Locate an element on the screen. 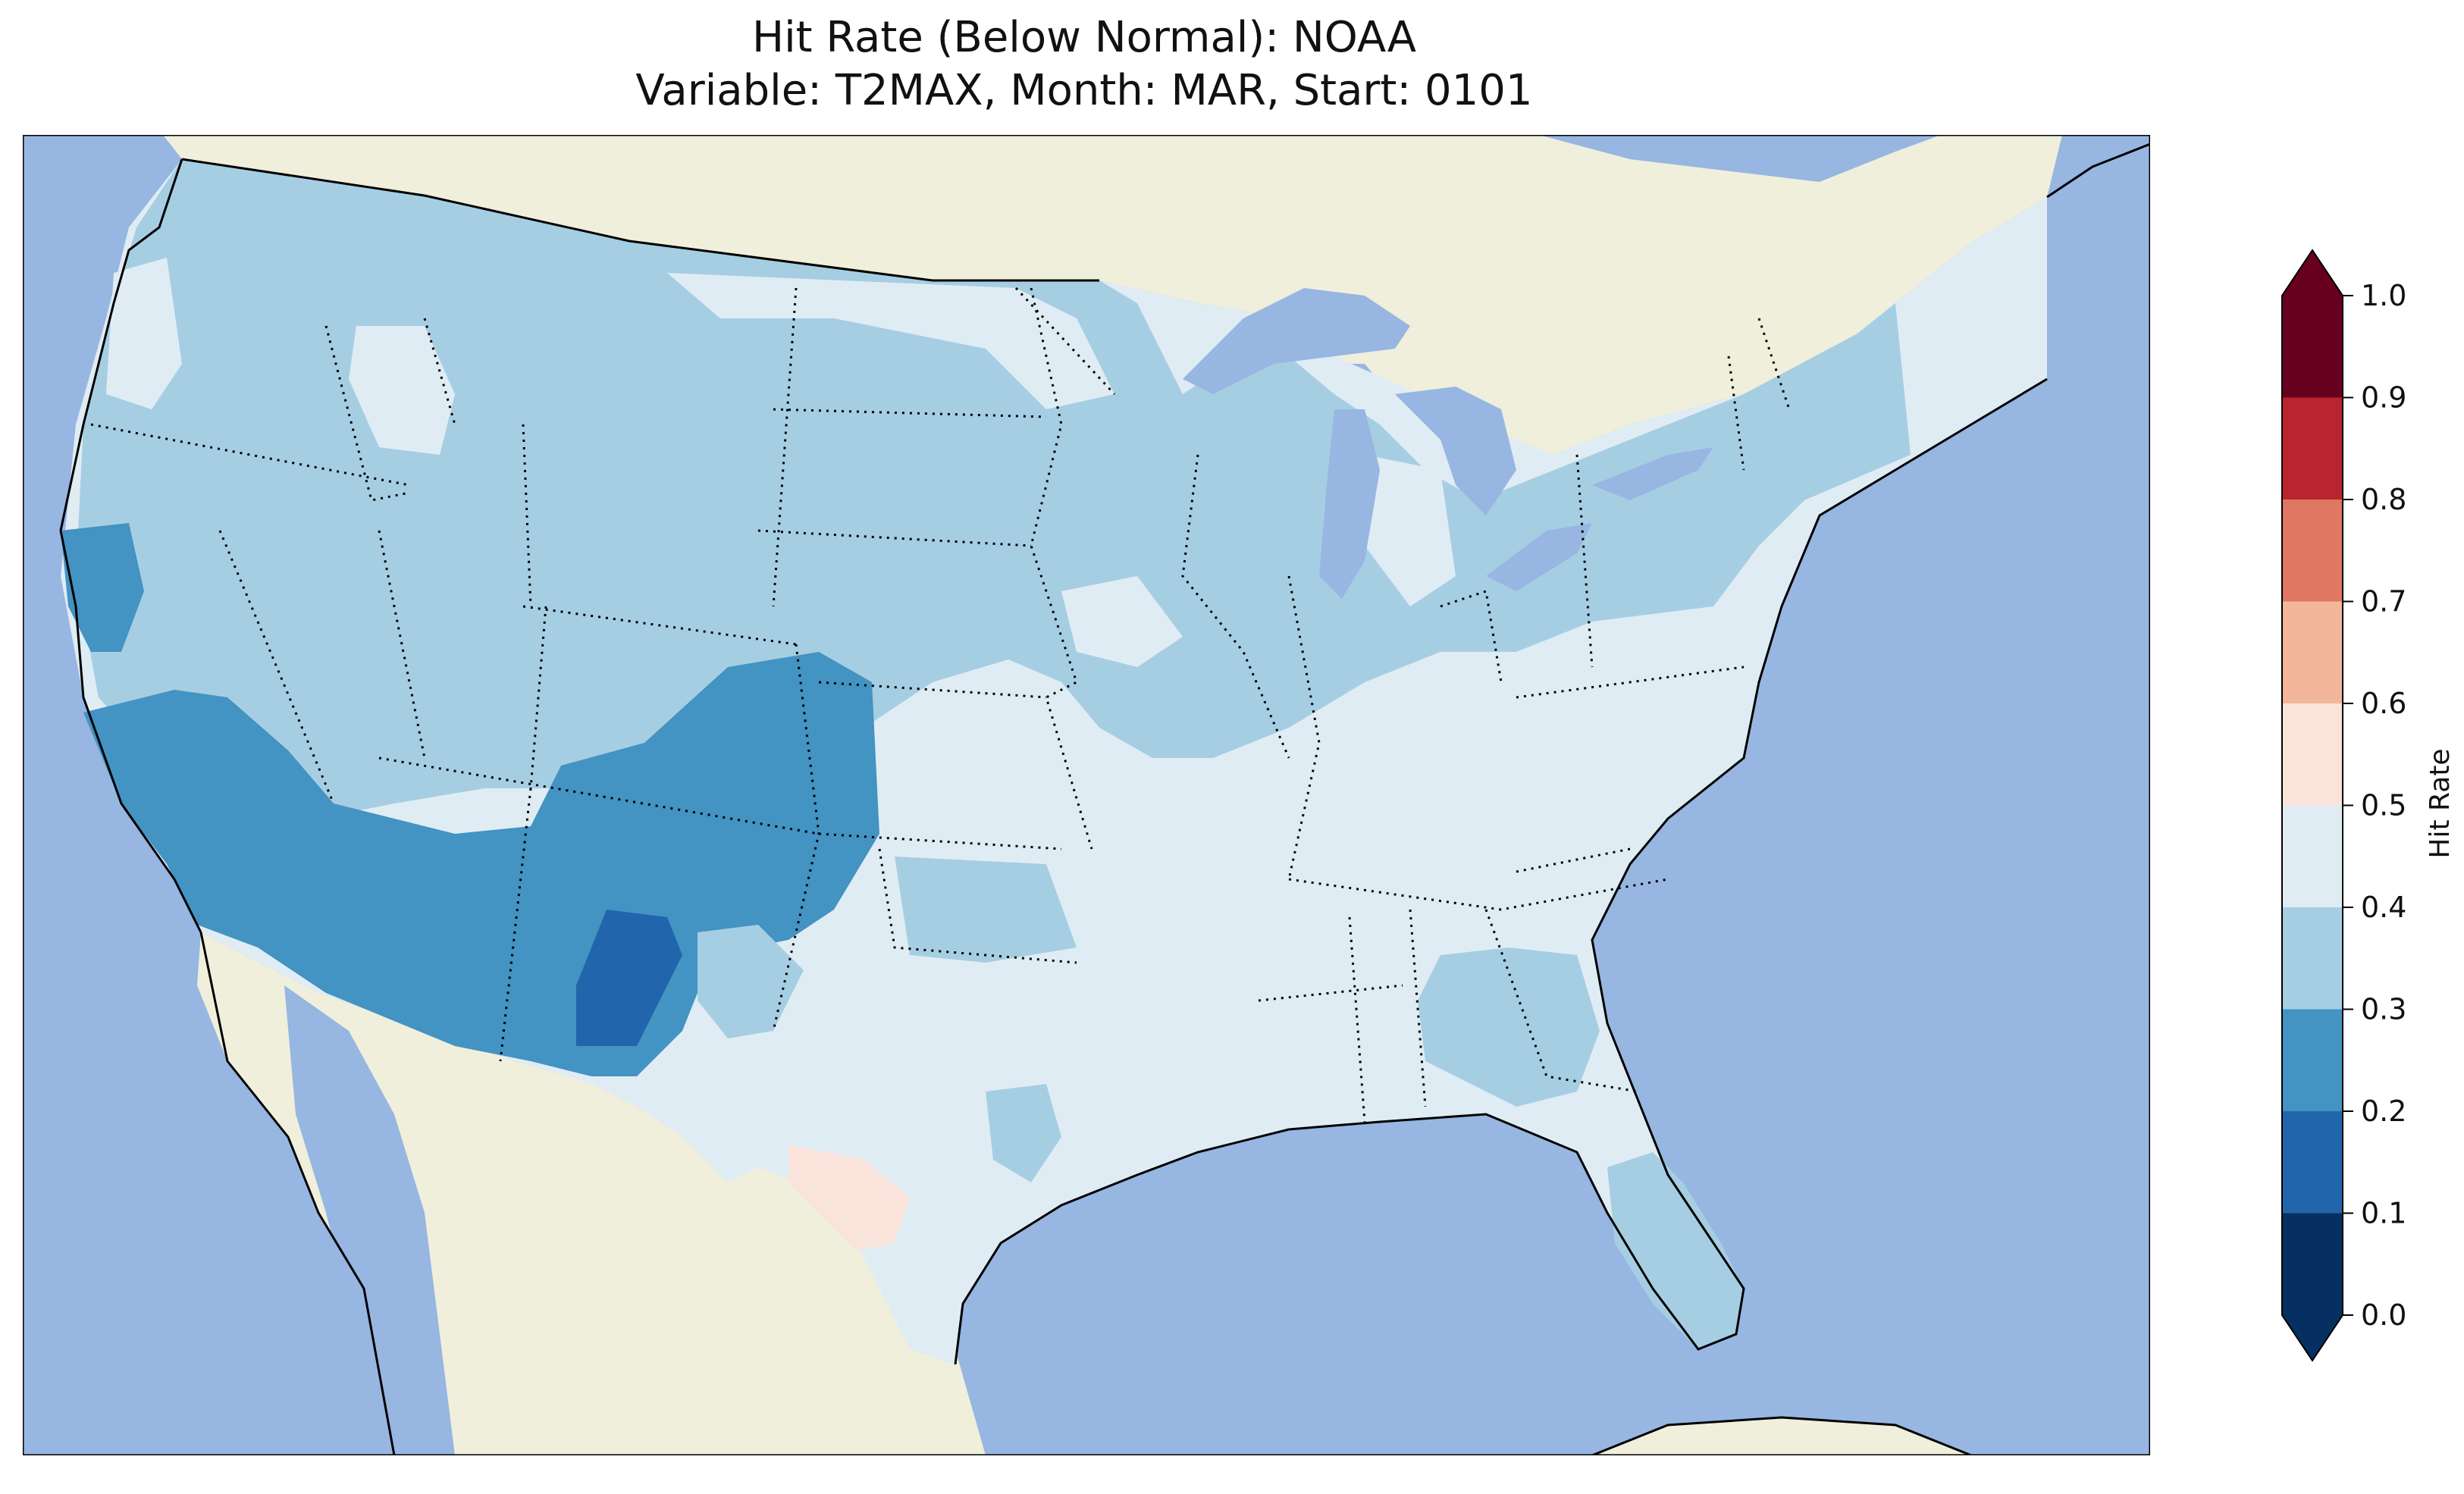 The image size is (2464, 1494). baja-coastline is located at coordinates (297, 1193).